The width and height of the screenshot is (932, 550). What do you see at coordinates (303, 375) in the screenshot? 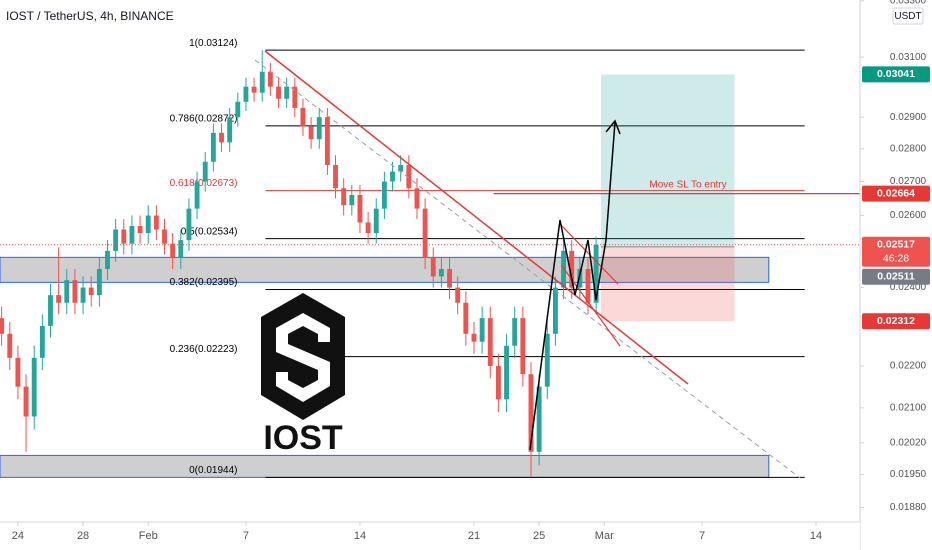
I see `logo: IOST` at bounding box center [303, 375].